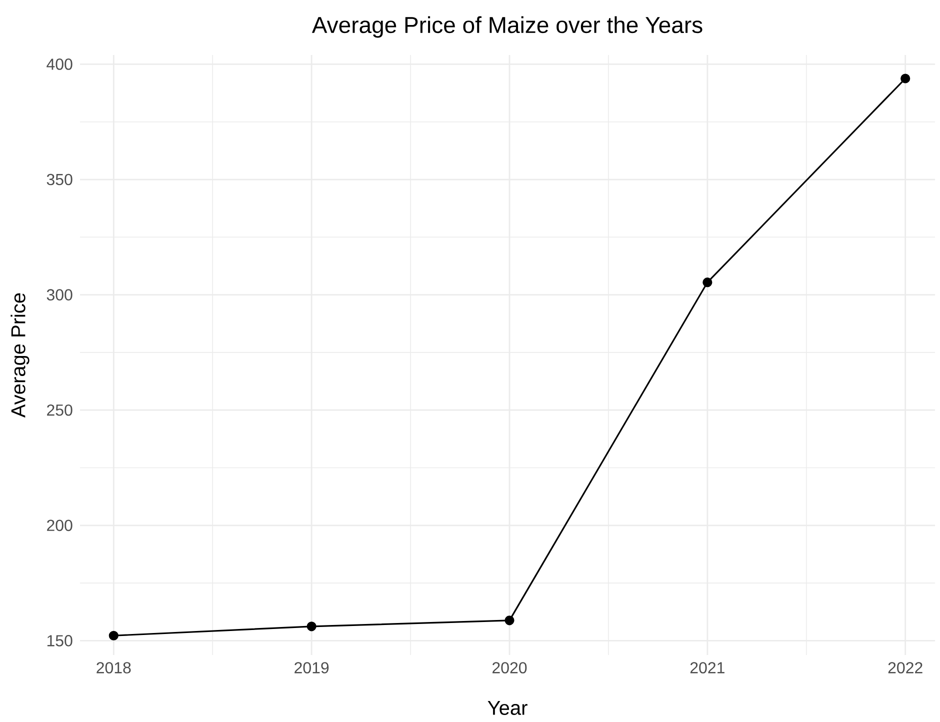 The image size is (940, 722). Describe the element at coordinates (59, 410) in the screenshot. I see `y-tick-label: 250` at that location.